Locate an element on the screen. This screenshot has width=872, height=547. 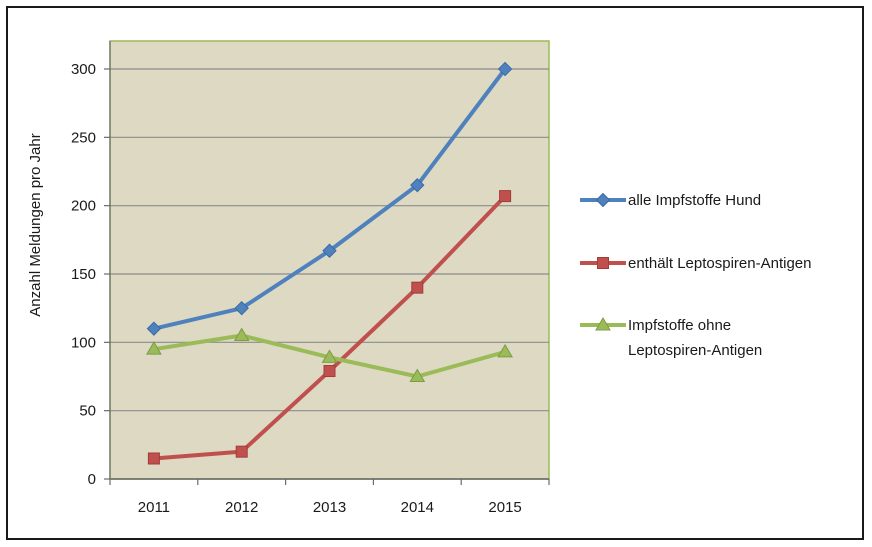
x-tick-label: 2013 is located at coordinates (329, 507).